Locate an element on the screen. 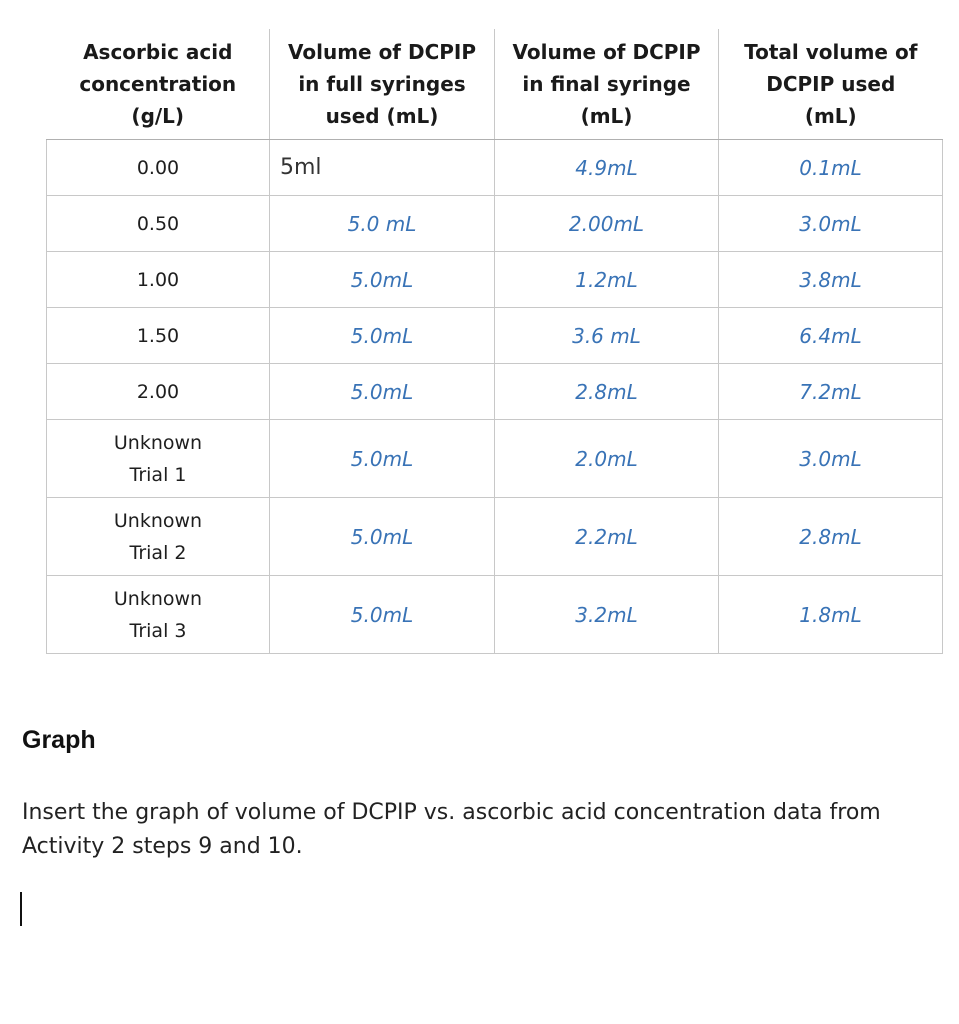 Image resolution: width=959 pixels, height=1024 pixels. concentration-cell: 2.00 is located at coordinates (158, 391).